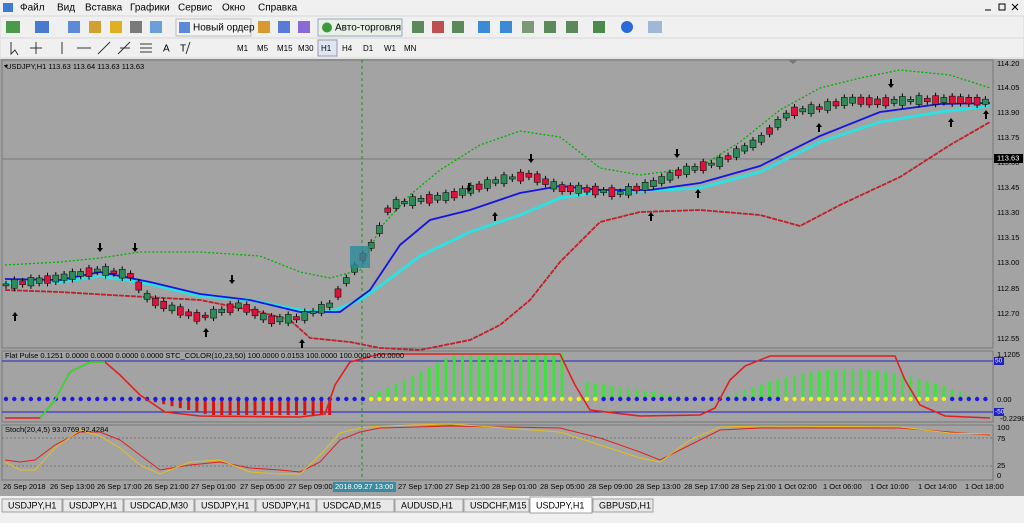 The image size is (1024, 523). I want to click on timeframe: D1, so click(368, 48).